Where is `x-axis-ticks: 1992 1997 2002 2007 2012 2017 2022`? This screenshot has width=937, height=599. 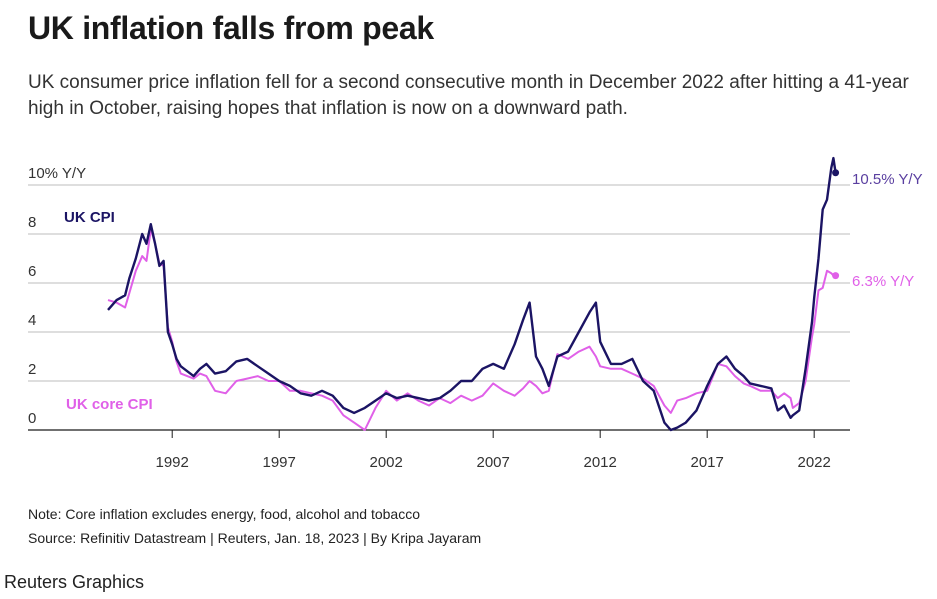
x-axis-ticks: 1992 1997 2002 2007 2012 2017 2022 is located at coordinates (493, 450).